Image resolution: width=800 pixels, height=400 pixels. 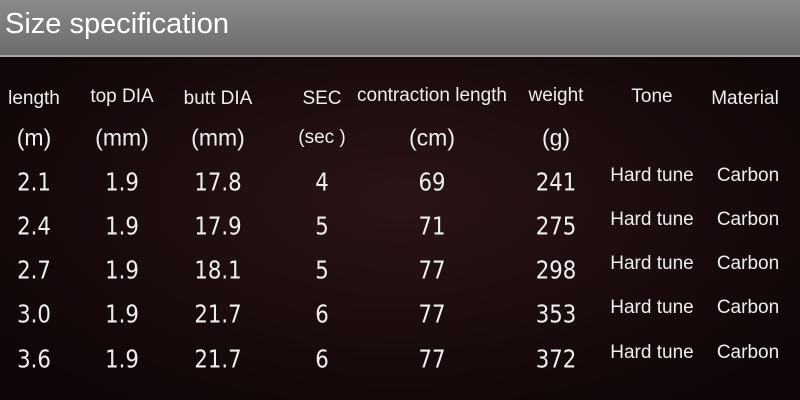 I want to click on column-header: SEC, so click(x=322, y=98).